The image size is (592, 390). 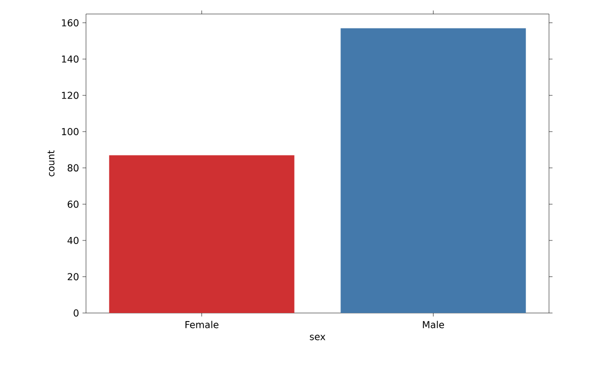 I want to click on y-tick-label: 40, so click(x=73, y=240).